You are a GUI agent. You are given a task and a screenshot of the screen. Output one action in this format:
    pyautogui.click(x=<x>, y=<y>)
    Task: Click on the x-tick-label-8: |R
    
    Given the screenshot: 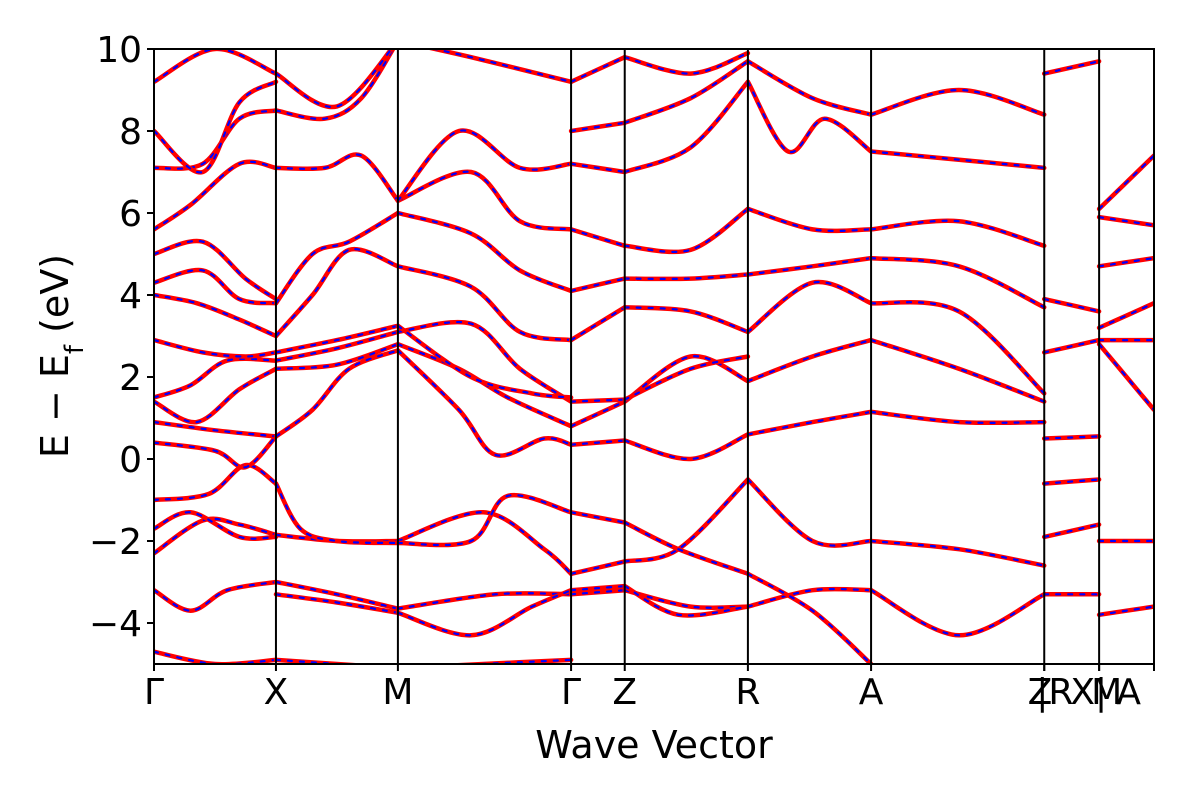 What is the action you would take?
    pyautogui.click(x=1054, y=692)
    